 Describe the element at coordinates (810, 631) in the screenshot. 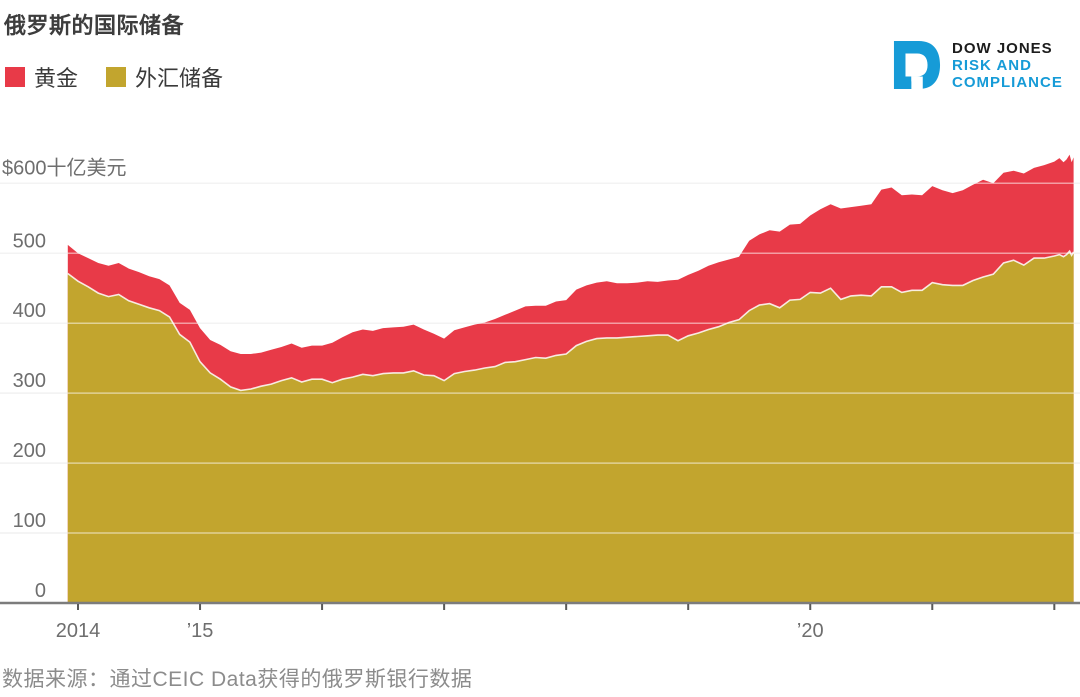

I see `x-tick-label: ’20` at that location.